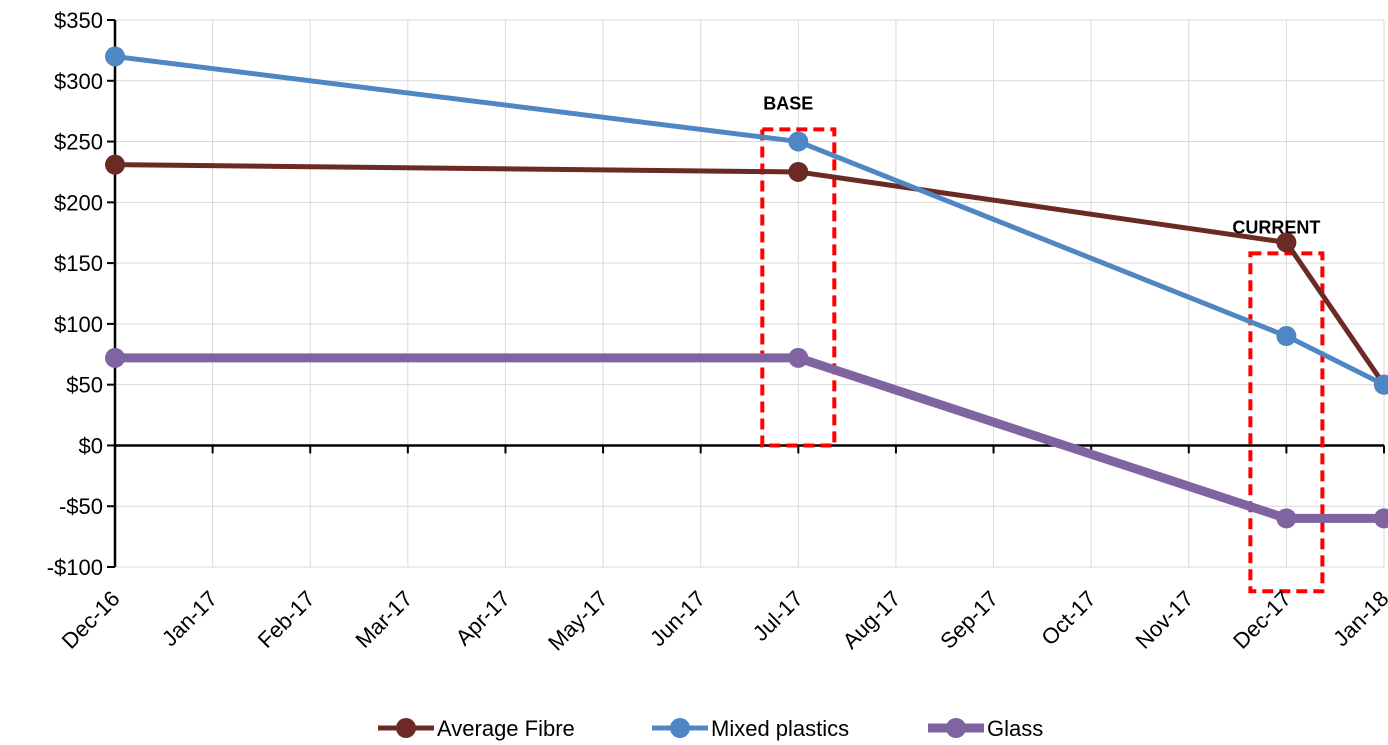  I want to click on x-tick-label: Apr-17, so click(483, 618).